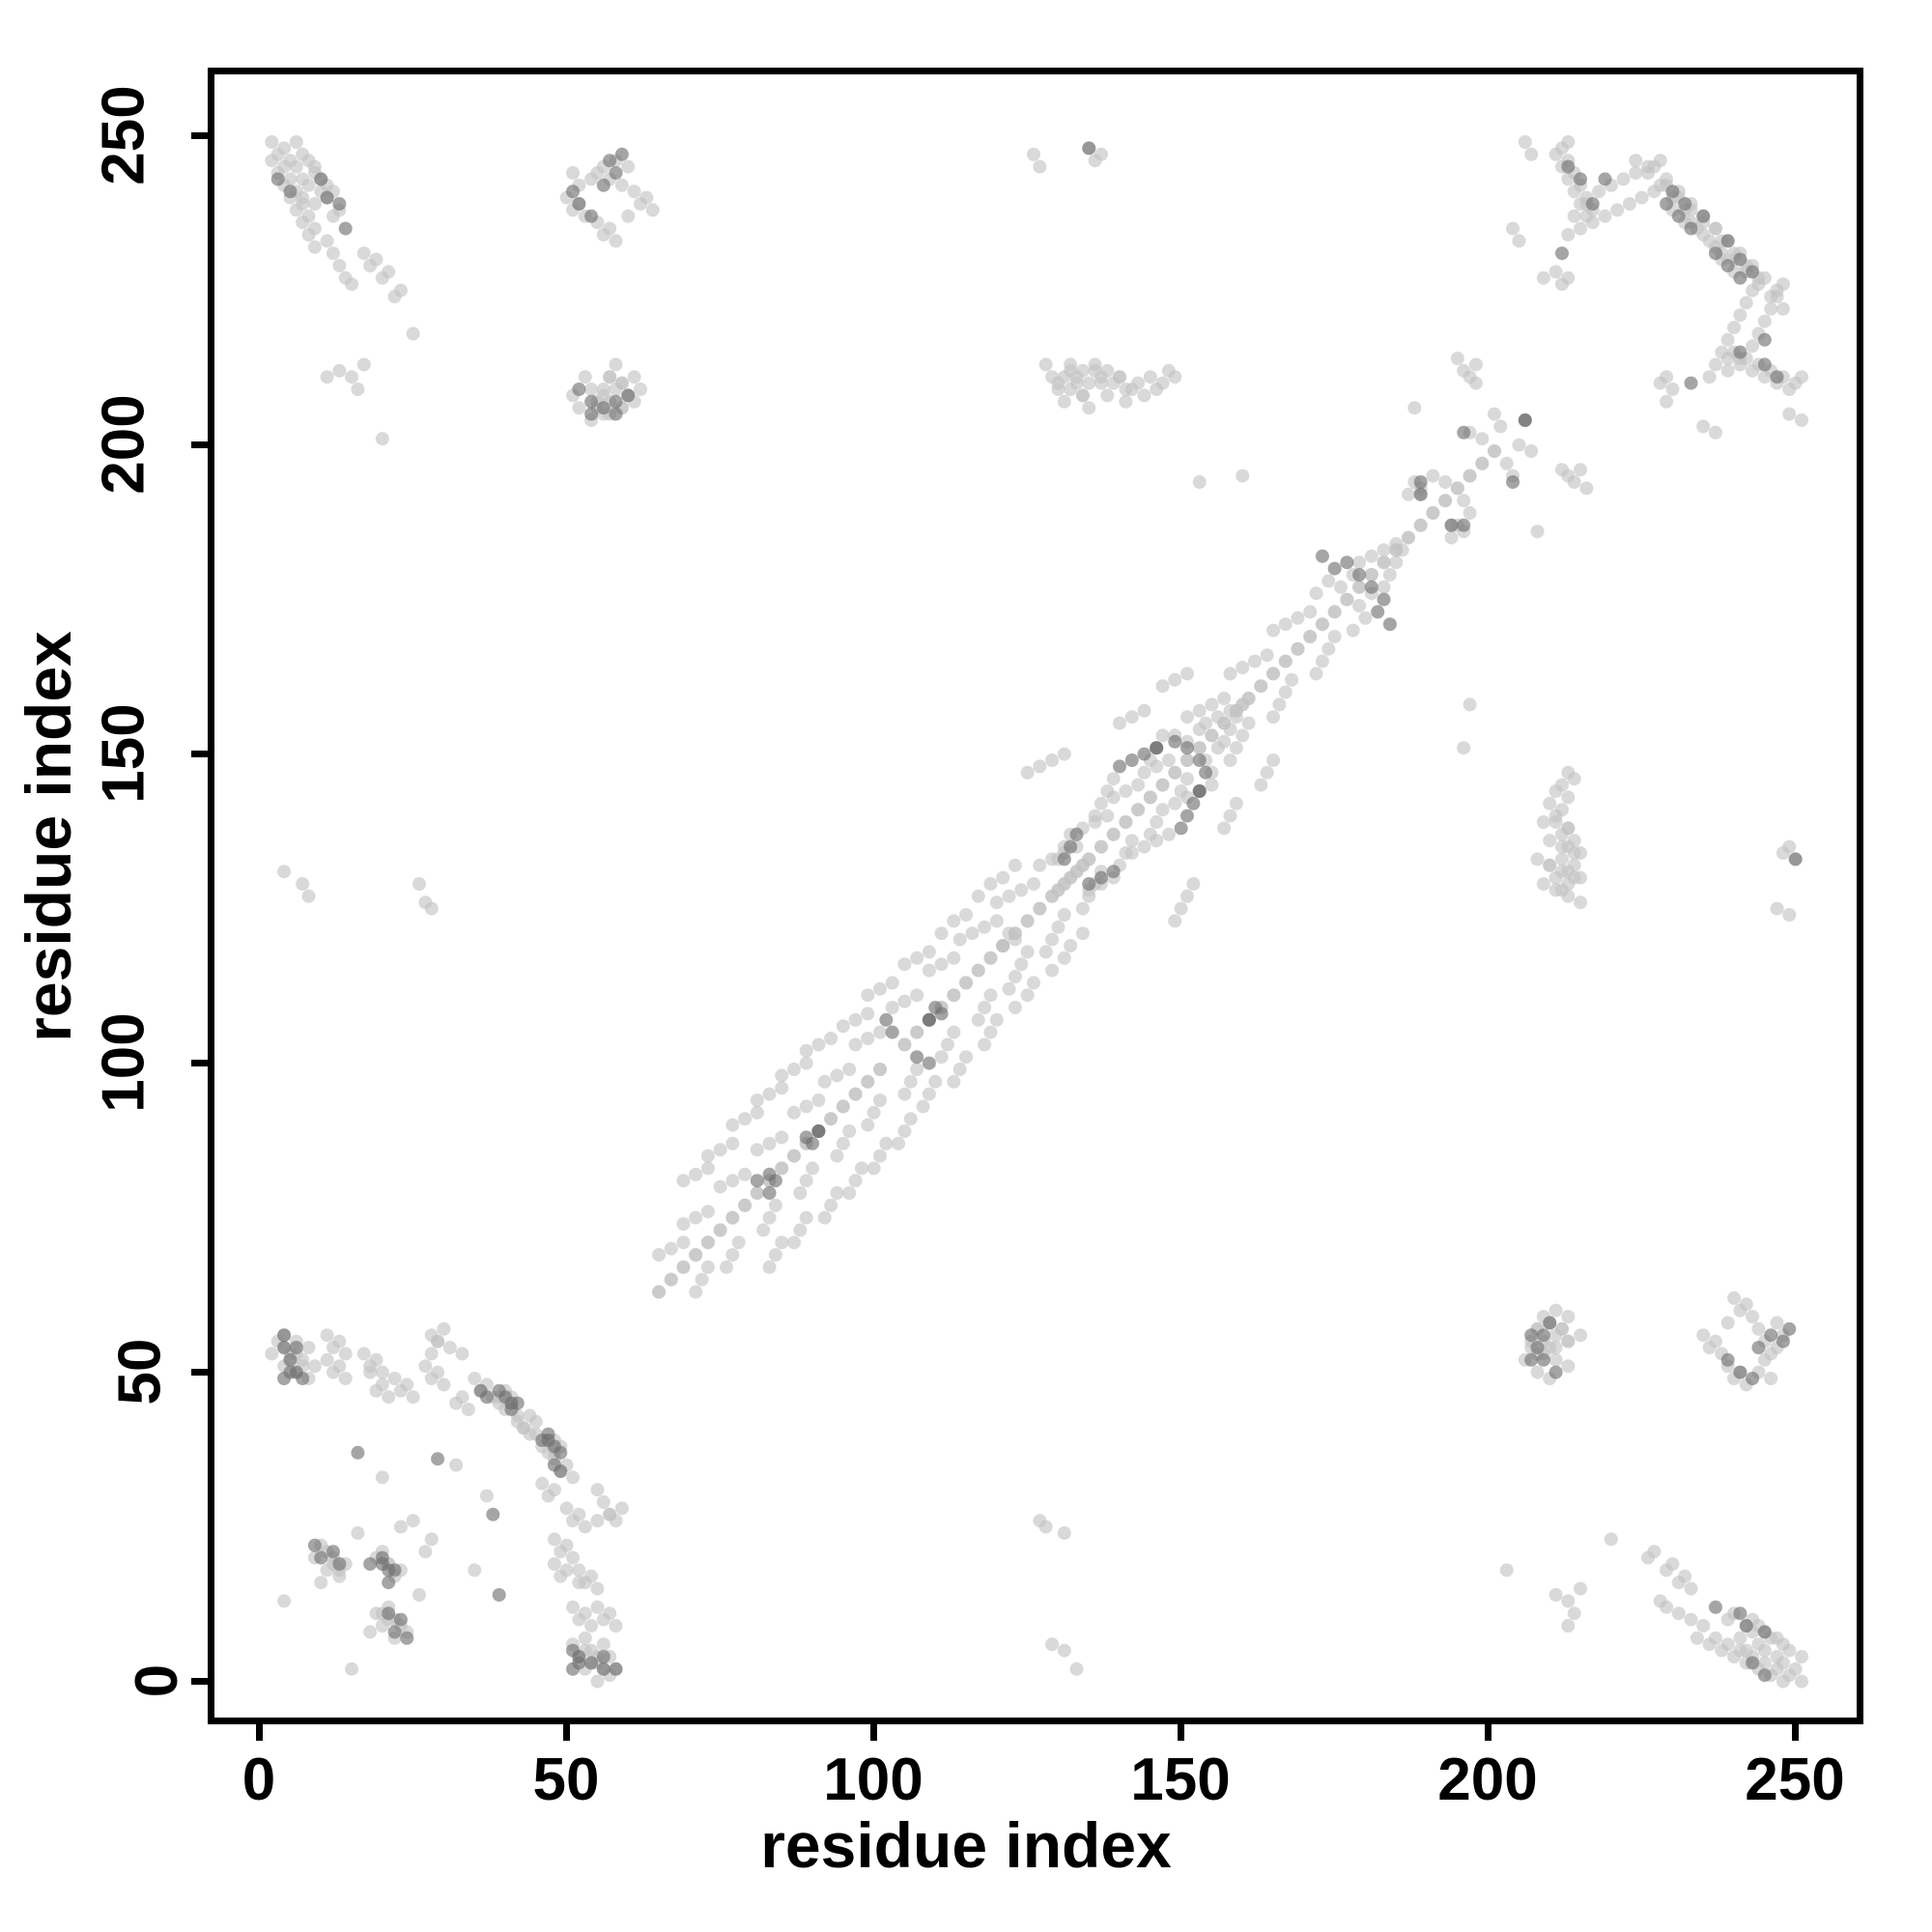 The width and height of the screenshot is (1932, 1932). Describe the element at coordinates (199, 1372) in the screenshot. I see `y-tick-mark` at that location.